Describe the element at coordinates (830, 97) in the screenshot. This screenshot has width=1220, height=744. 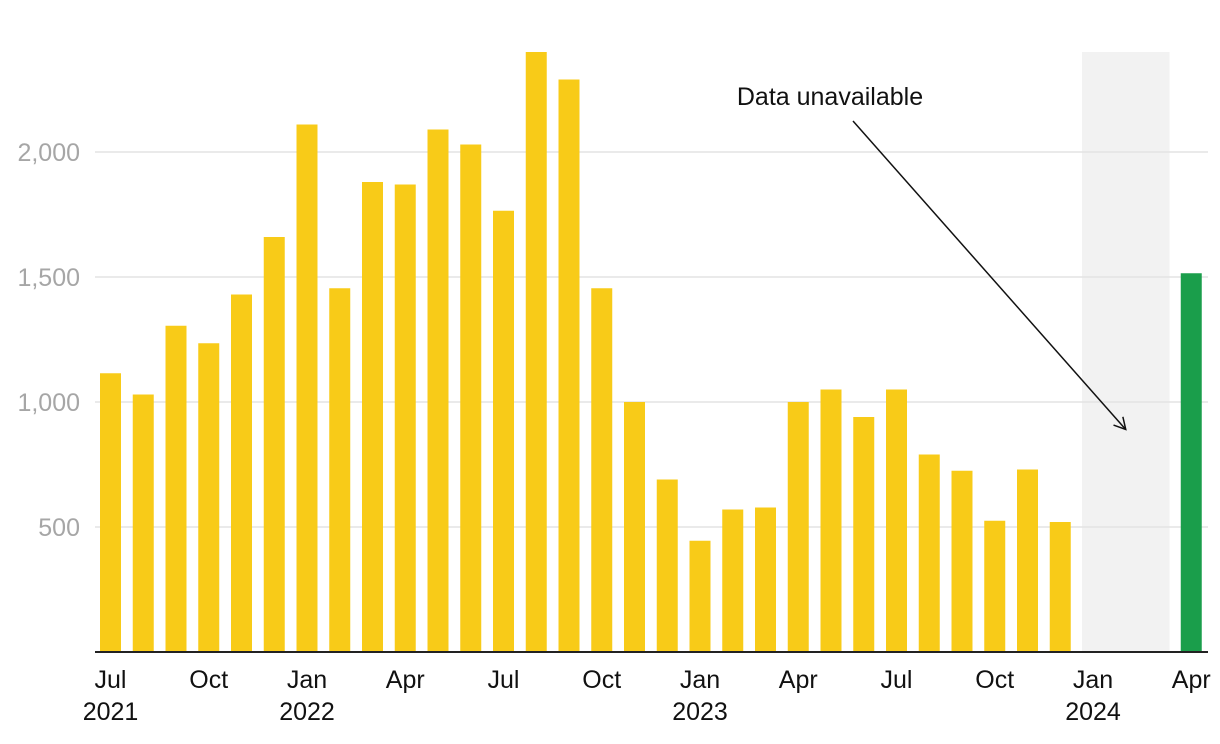
I see `annotation-label: Data unavailable` at that location.